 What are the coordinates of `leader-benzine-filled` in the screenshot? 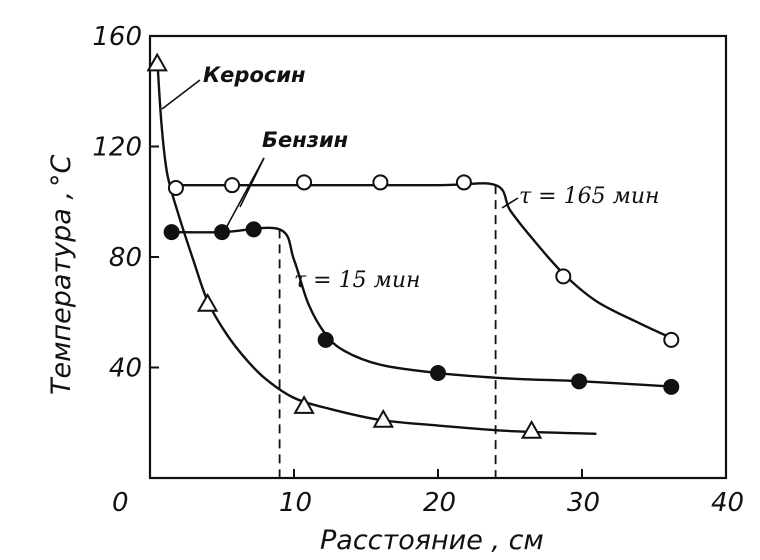 It's located at (245, 193).